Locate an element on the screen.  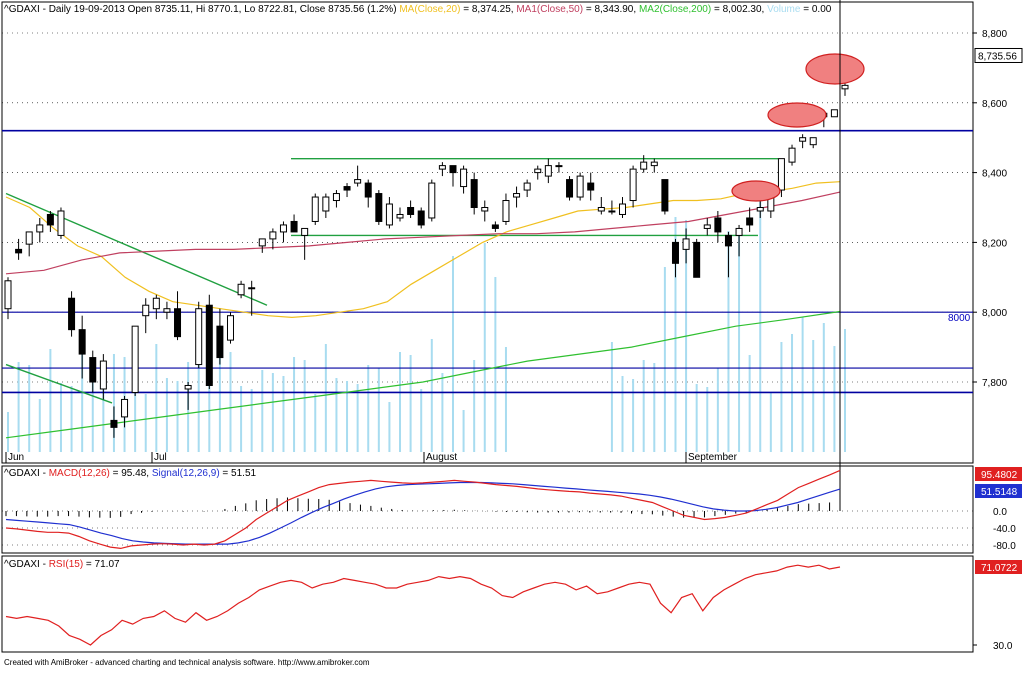
rsi-pane is located at coordinates (487, 604).